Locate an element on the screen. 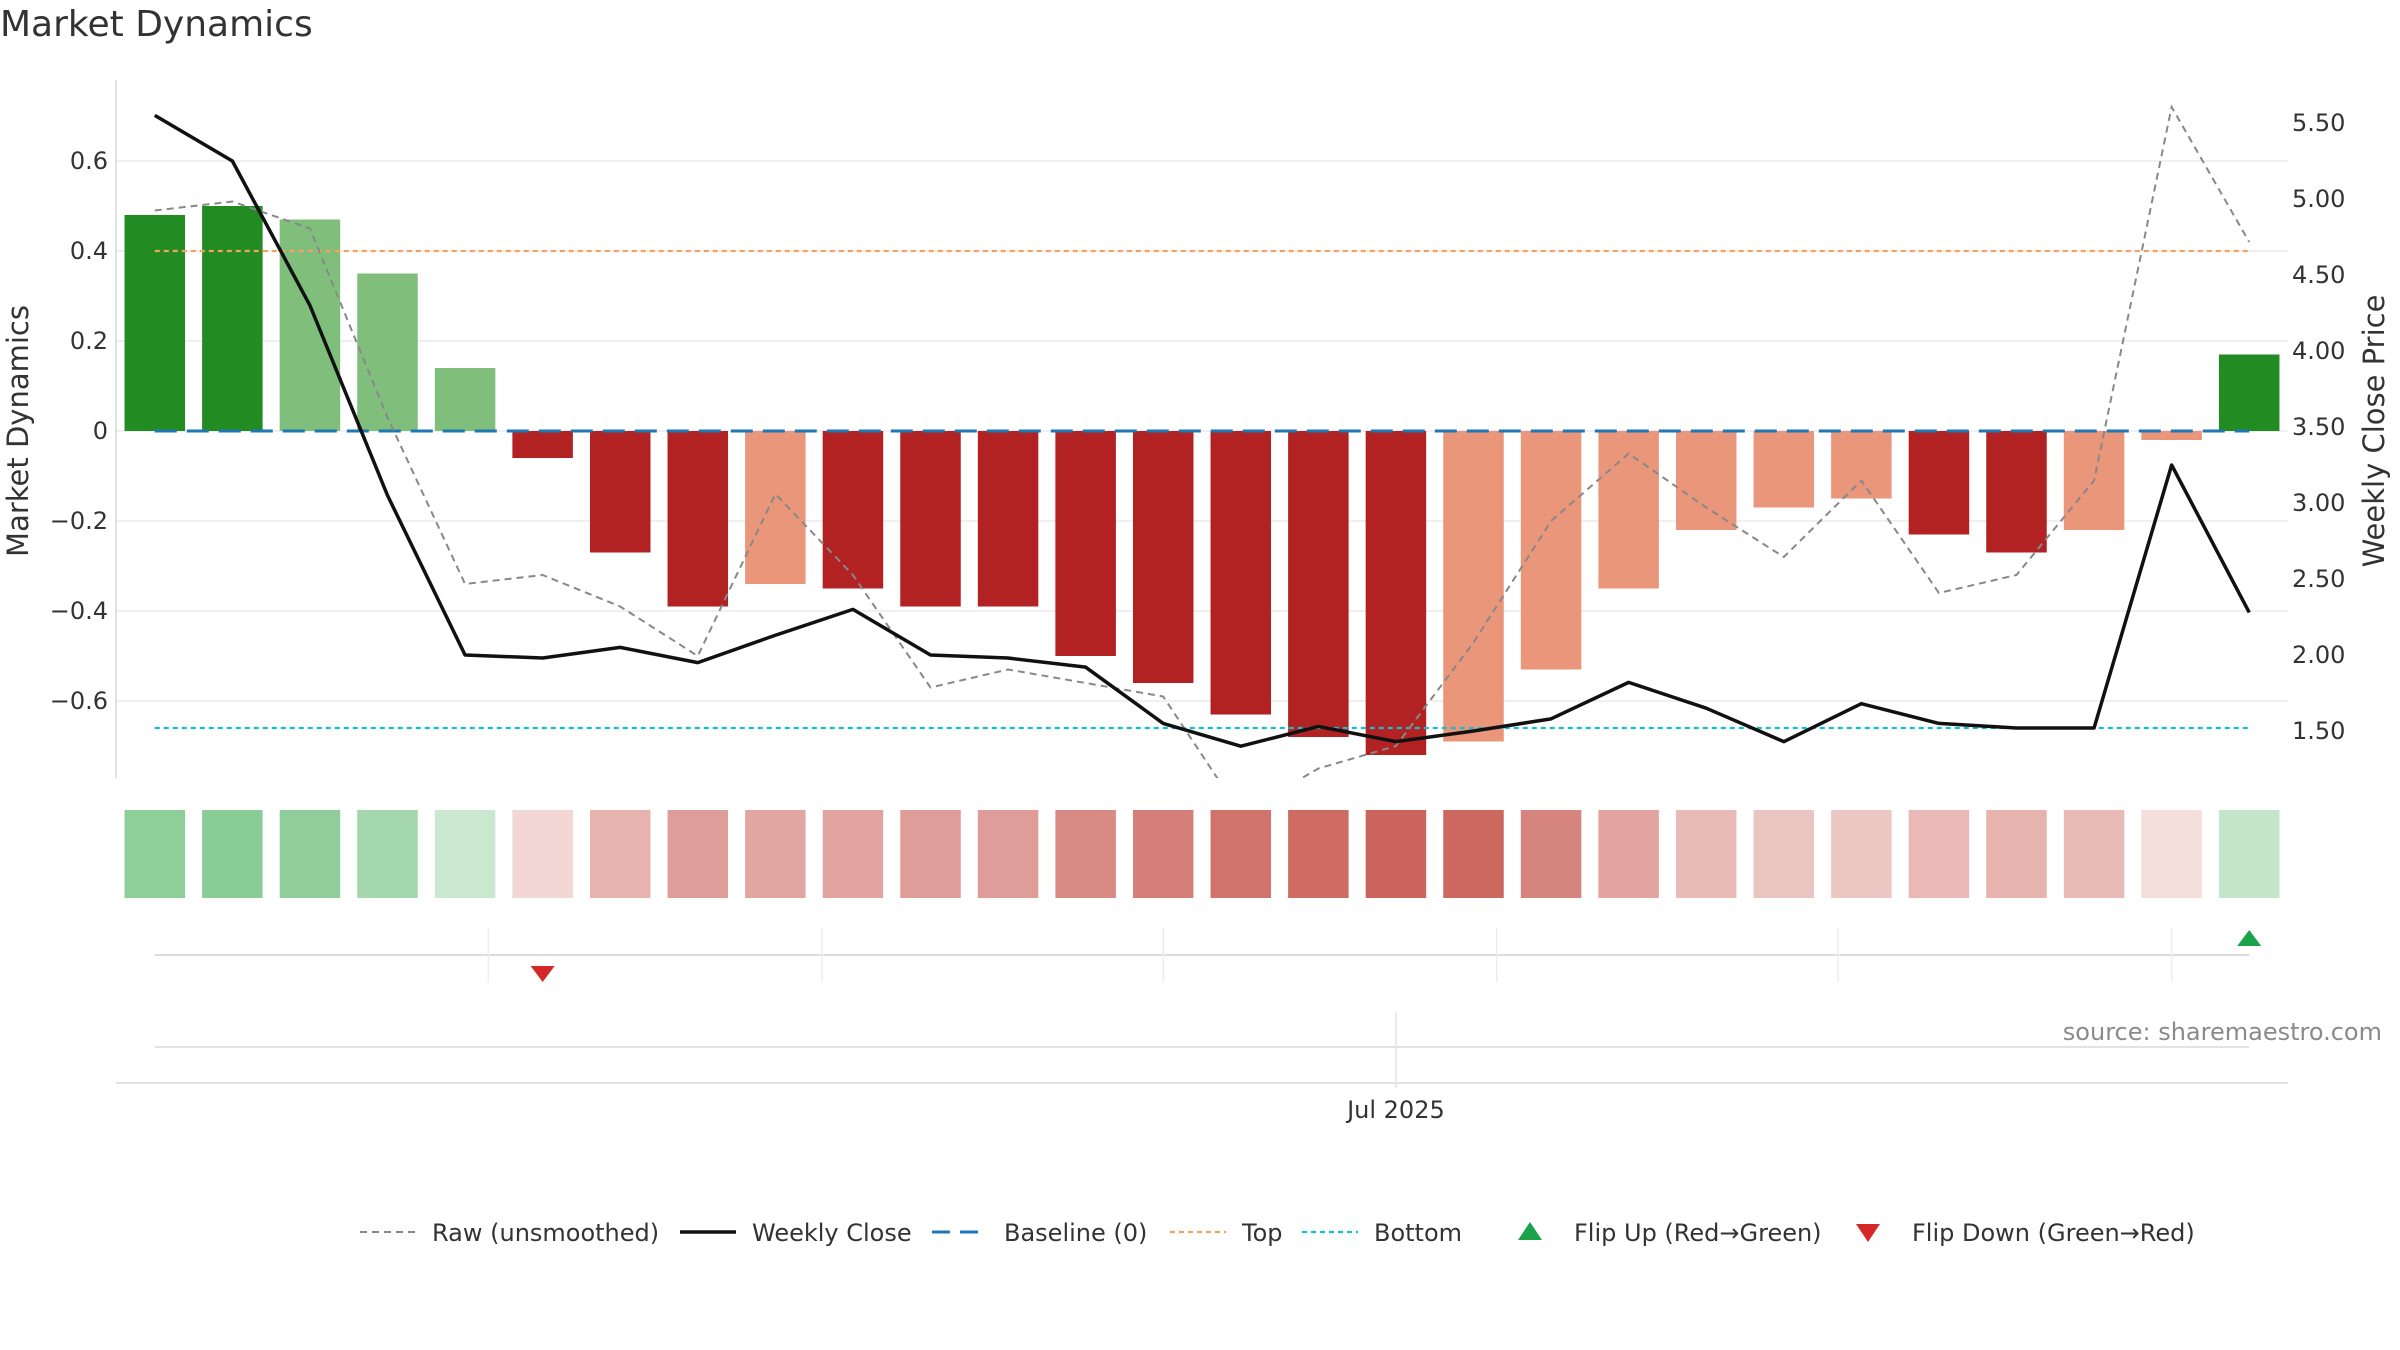 The image size is (2400, 1350). x-tick-label: Jul 2025 is located at coordinates (1395, 1110).